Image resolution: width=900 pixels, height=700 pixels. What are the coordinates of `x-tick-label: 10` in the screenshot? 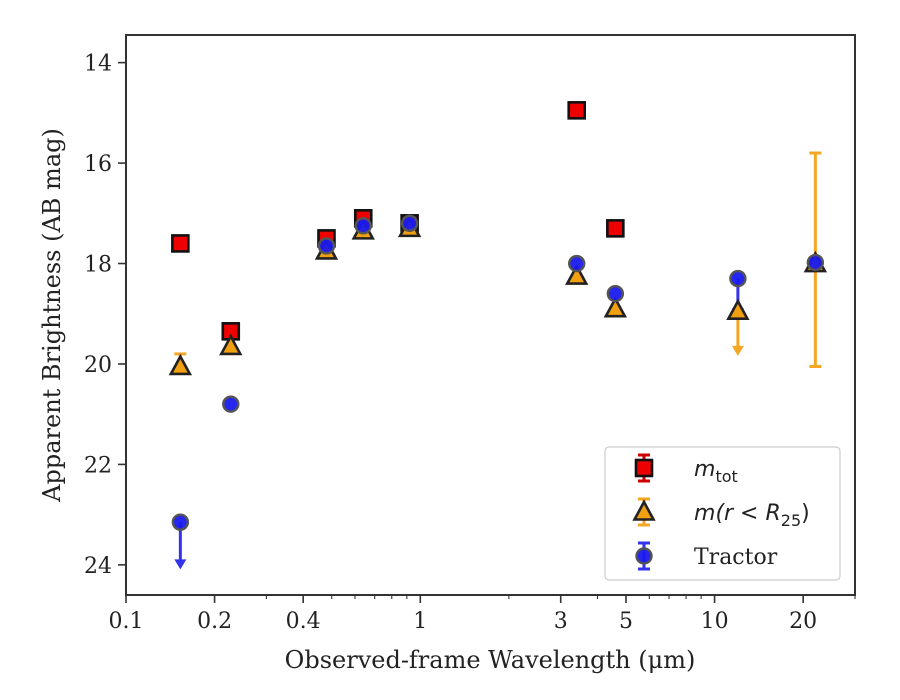 It's located at (715, 621).